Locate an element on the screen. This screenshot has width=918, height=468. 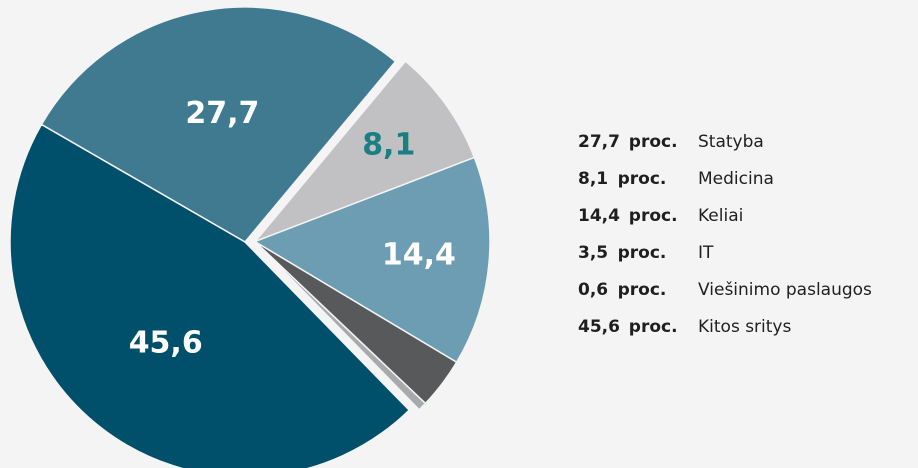
legend-value: 3,5 is located at coordinates (593, 253).